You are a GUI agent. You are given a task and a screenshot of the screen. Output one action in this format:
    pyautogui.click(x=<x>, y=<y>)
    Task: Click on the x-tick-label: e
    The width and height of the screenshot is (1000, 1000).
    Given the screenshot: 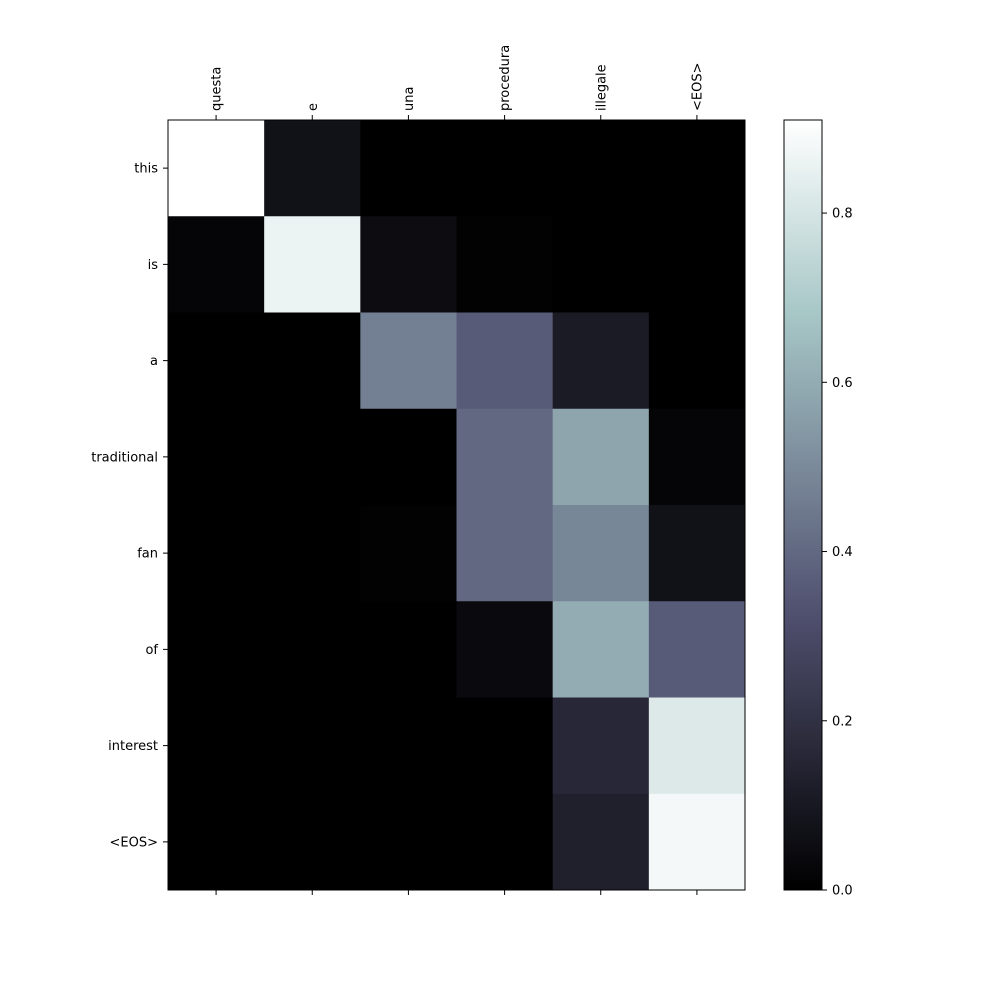 What is the action you would take?
    pyautogui.click(x=313, y=107)
    